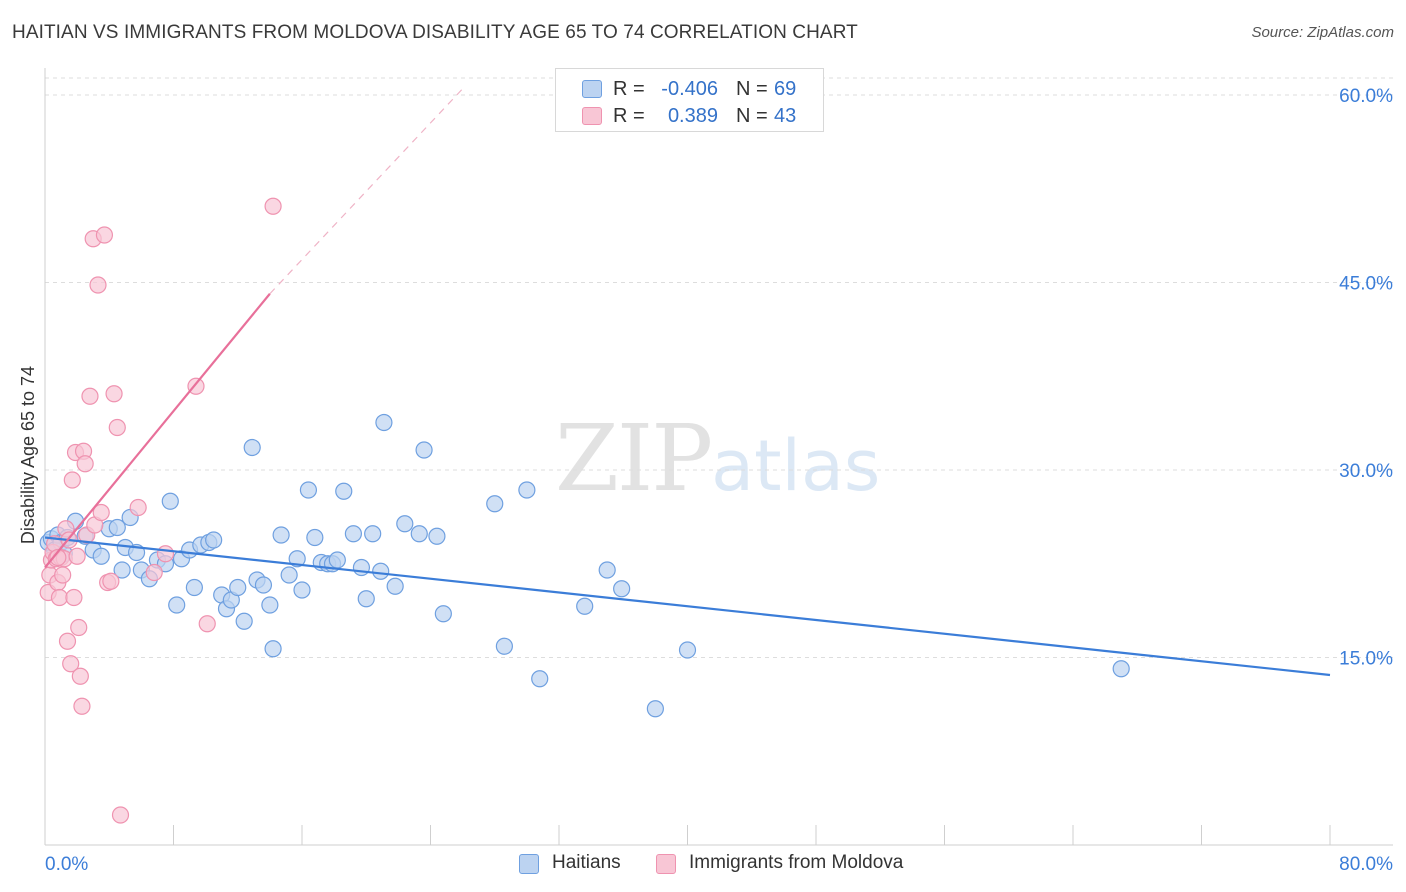 The width and height of the screenshot is (1406, 892). I want to click on legend-r-value: -0.406, so click(689, 89).